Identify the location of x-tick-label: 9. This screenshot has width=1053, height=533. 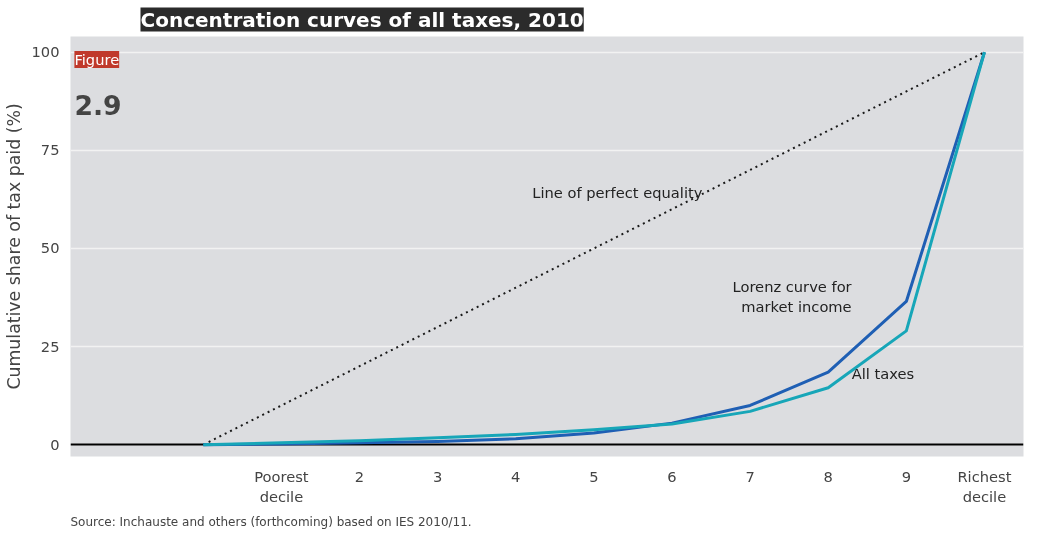
(906, 476).